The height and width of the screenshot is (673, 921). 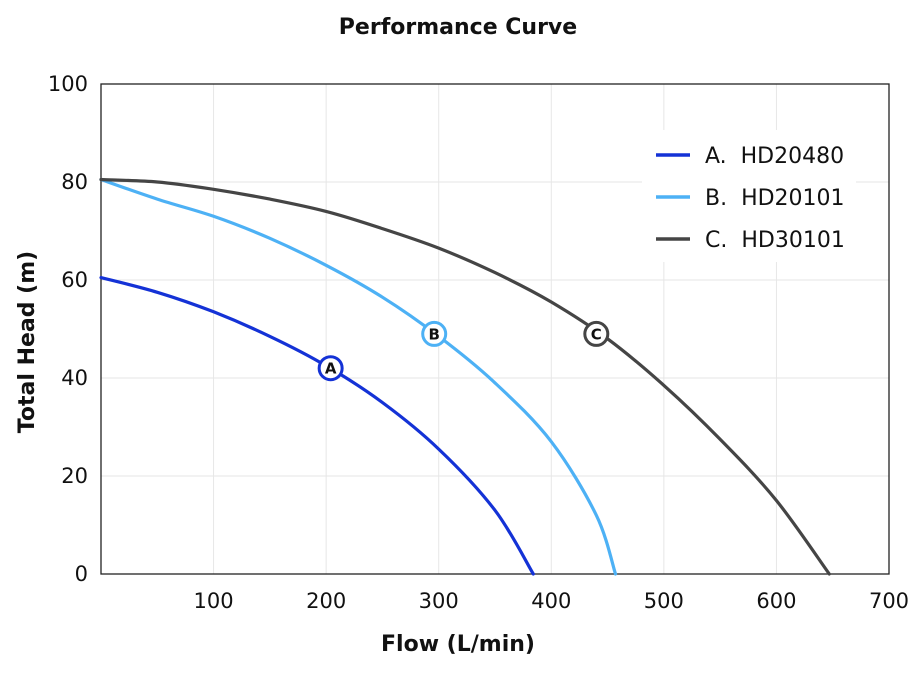 I want to click on x-tick-label: 300, so click(x=439, y=601).